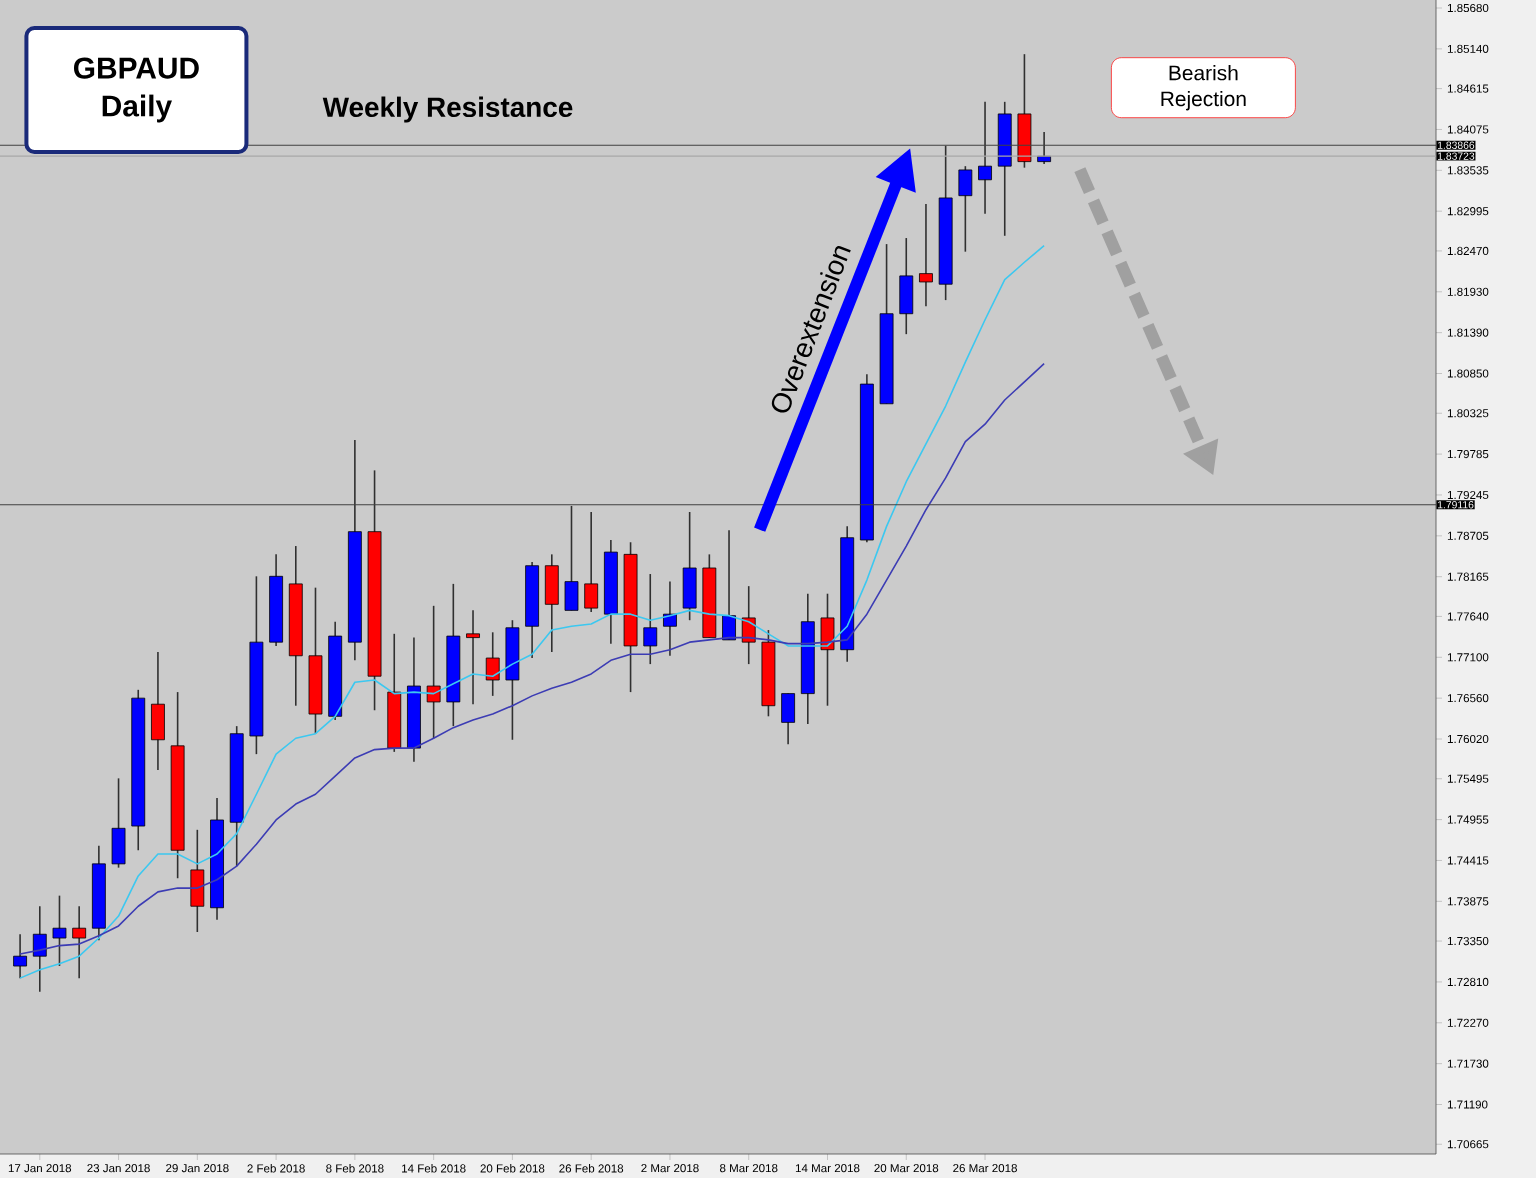 Image resolution: width=1536 pixels, height=1178 pixels. I want to click on annotation: Weekly Resistance, so click(447, 109).